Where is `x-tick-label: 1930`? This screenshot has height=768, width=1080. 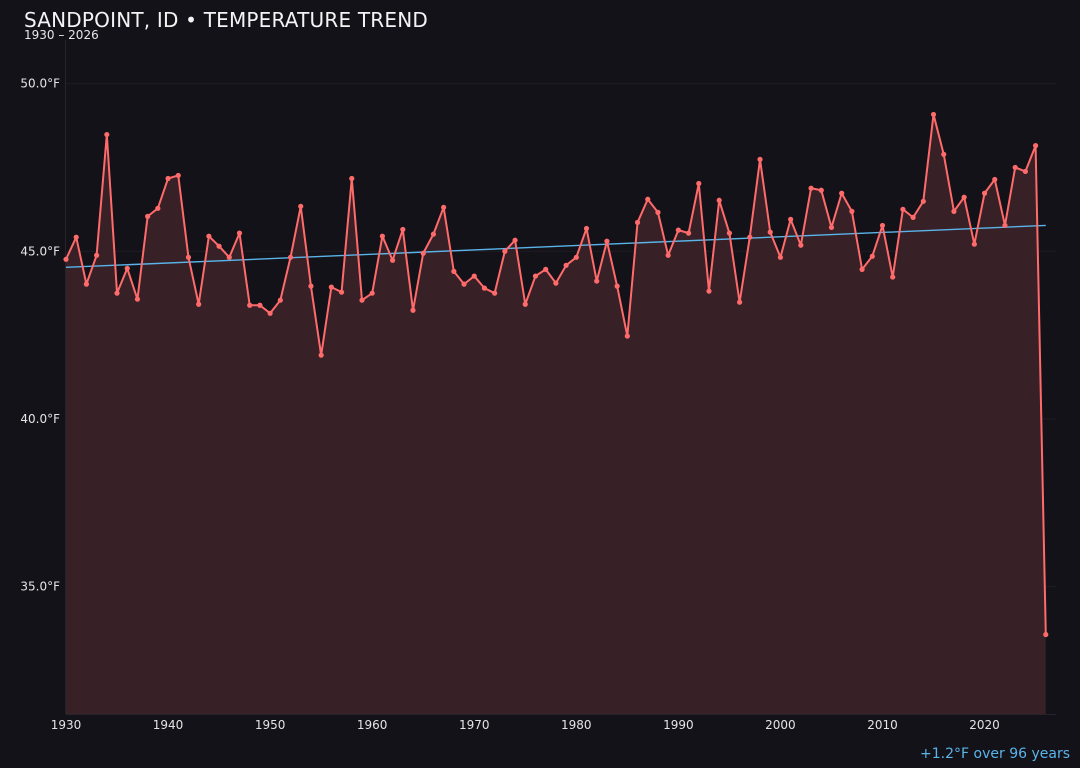
x-tick-label: 1930 is located at coordinates (66, 725).